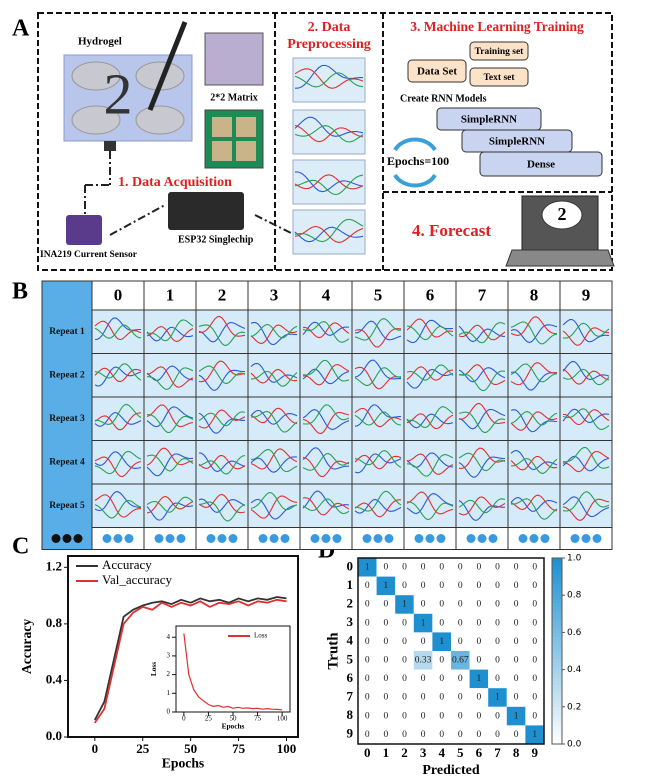 Image resolution: width=660 pixels, height=782 pixels. I want to click on y-axis-label: Loss, so click(153, 669).